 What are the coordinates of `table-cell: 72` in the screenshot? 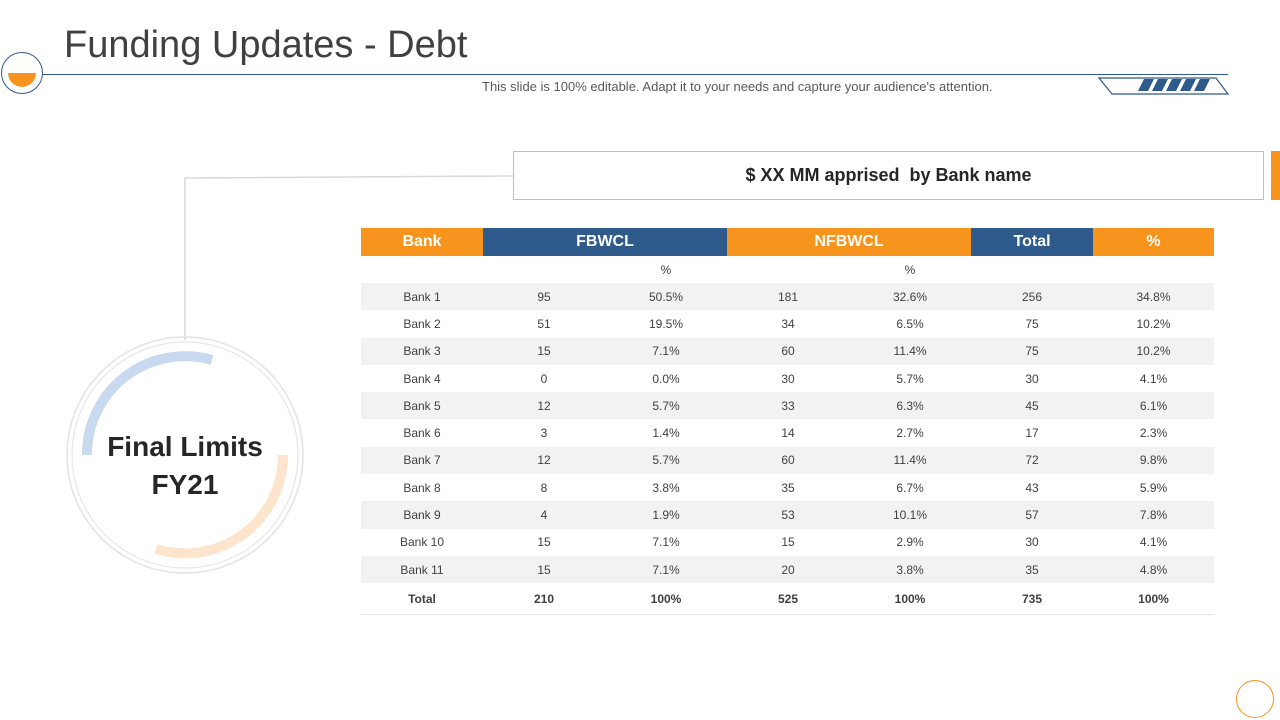 It's located at (1032, 460).